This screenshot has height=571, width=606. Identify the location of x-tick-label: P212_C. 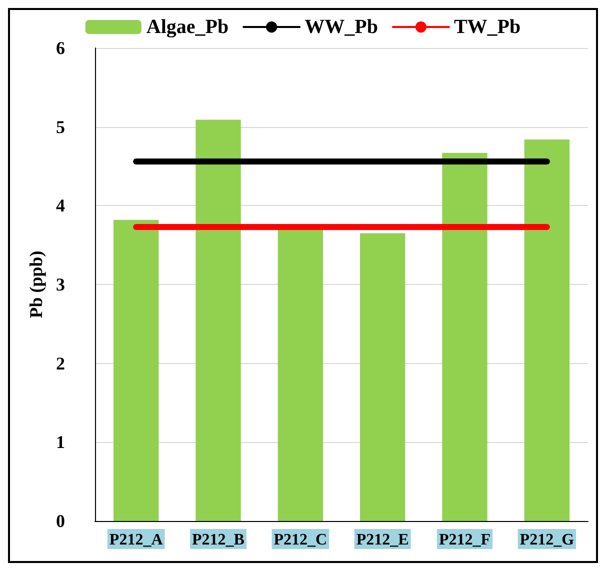
(301, 540).